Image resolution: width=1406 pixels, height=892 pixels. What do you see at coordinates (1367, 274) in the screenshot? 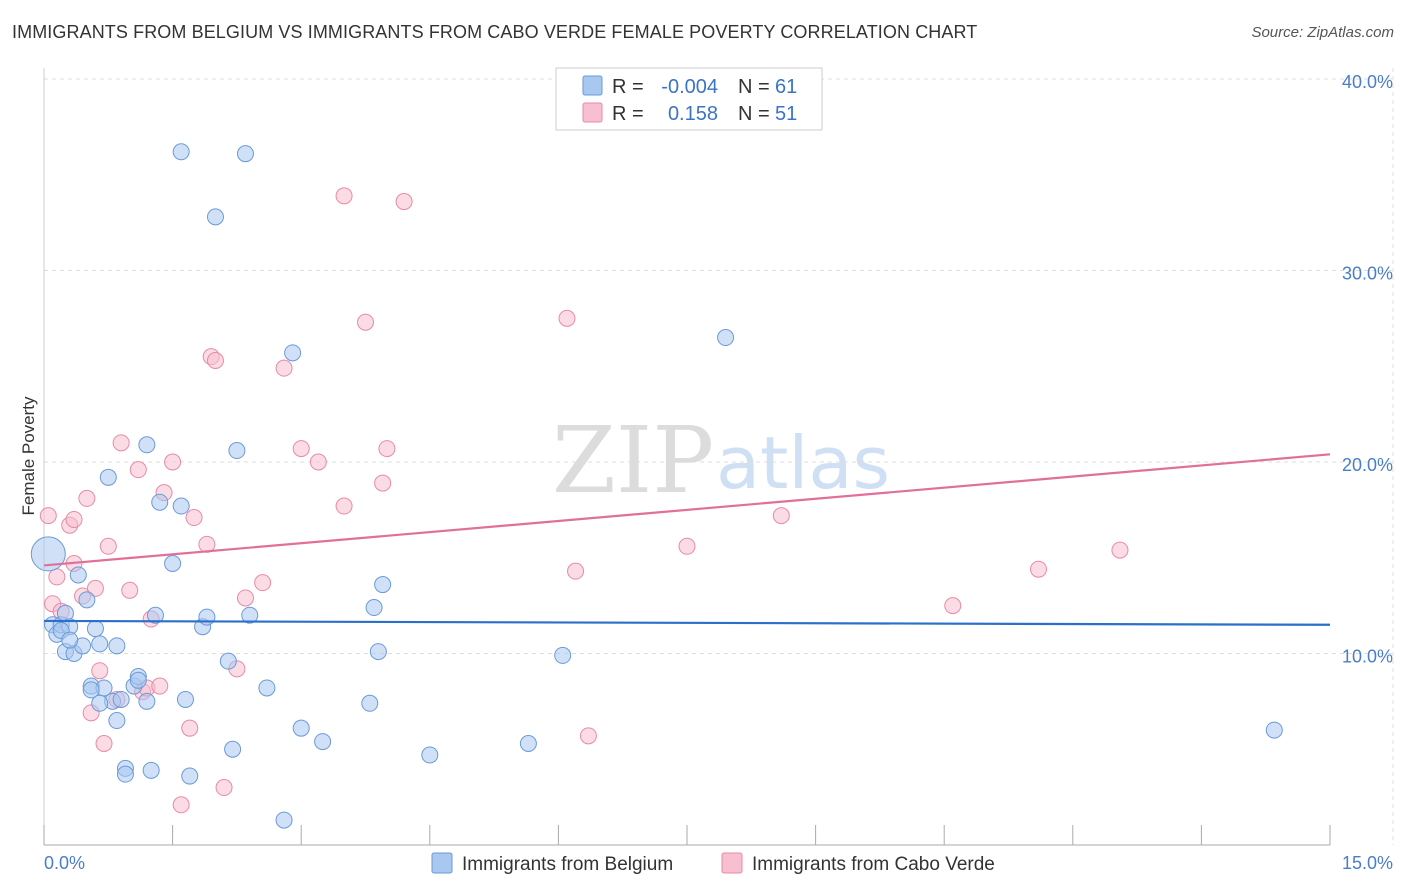
I see `y-tick-label: 30.0%` at bounding box center [1367, 274].